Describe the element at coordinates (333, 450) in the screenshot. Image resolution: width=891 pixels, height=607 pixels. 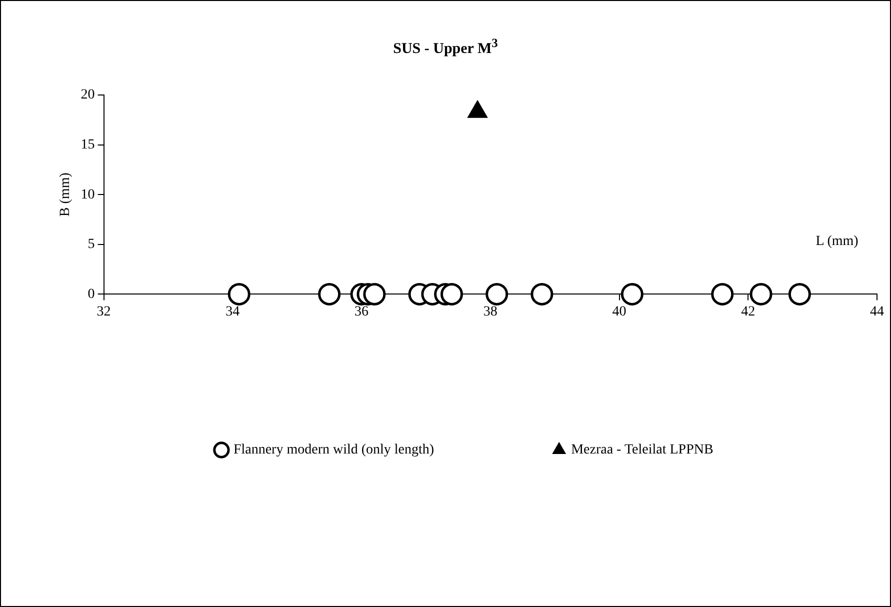
I see `legend-label: Flannery modern wild (only length)` at that location.